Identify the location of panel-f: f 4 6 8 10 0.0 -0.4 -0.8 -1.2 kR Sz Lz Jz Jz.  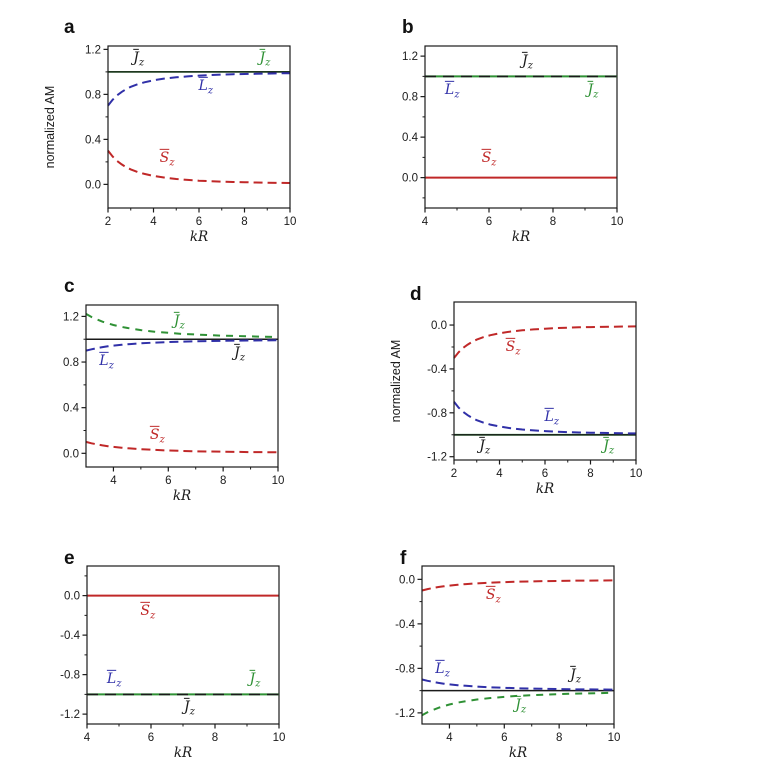
(509, 655).